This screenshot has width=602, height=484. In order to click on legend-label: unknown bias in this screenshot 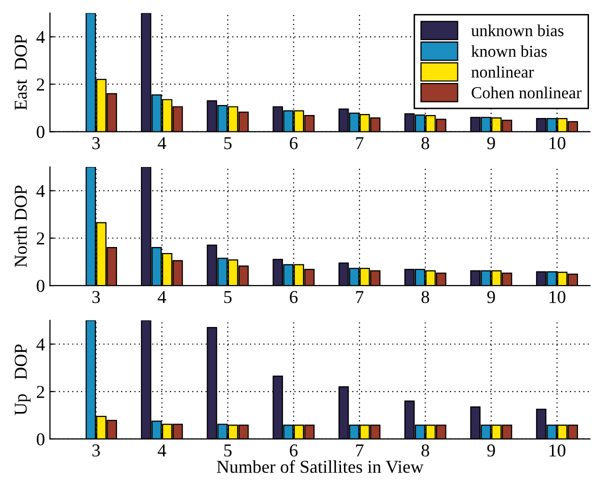, I will do `click(517, 30)`.